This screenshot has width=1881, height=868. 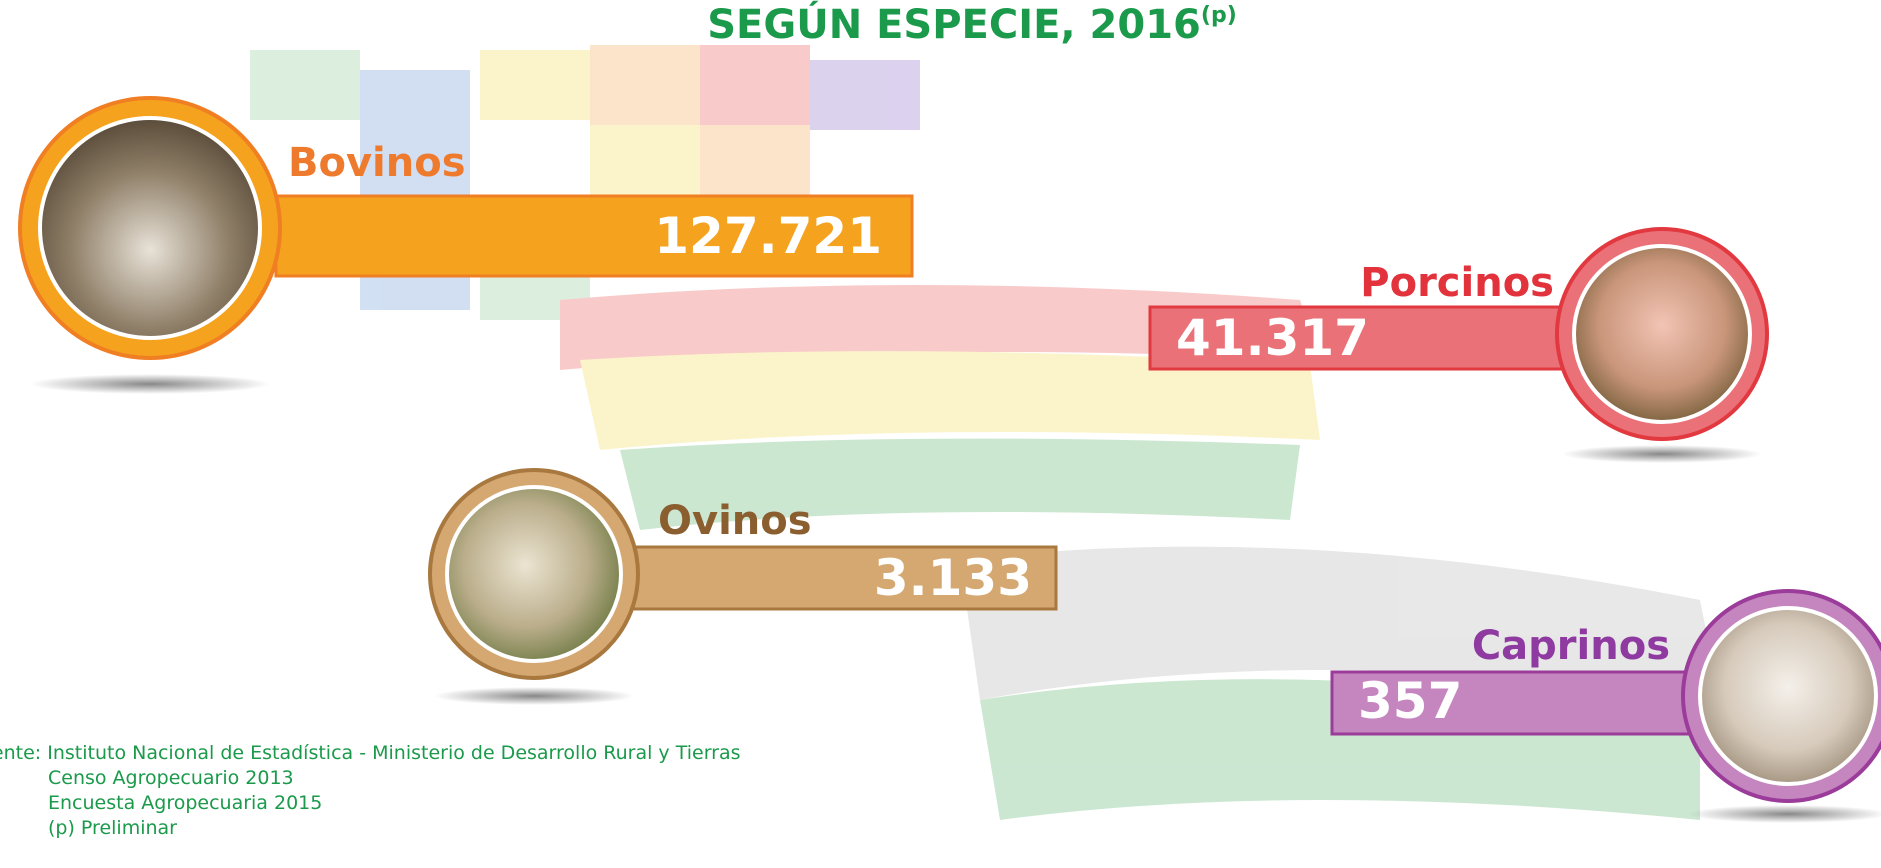 I want to click on item-value: 127.721, so click(x=768, y=236).